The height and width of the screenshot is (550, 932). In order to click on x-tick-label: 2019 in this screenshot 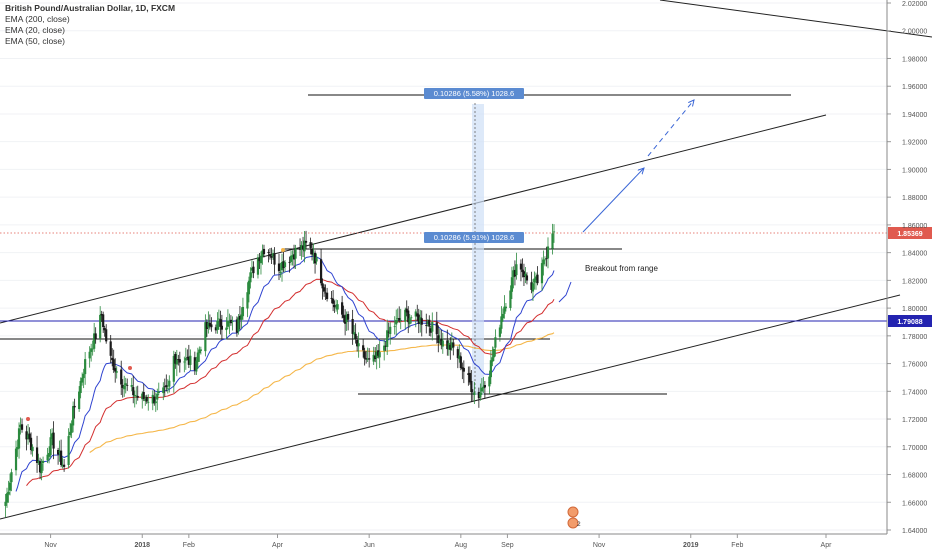, I will do `click(691, 545)`.